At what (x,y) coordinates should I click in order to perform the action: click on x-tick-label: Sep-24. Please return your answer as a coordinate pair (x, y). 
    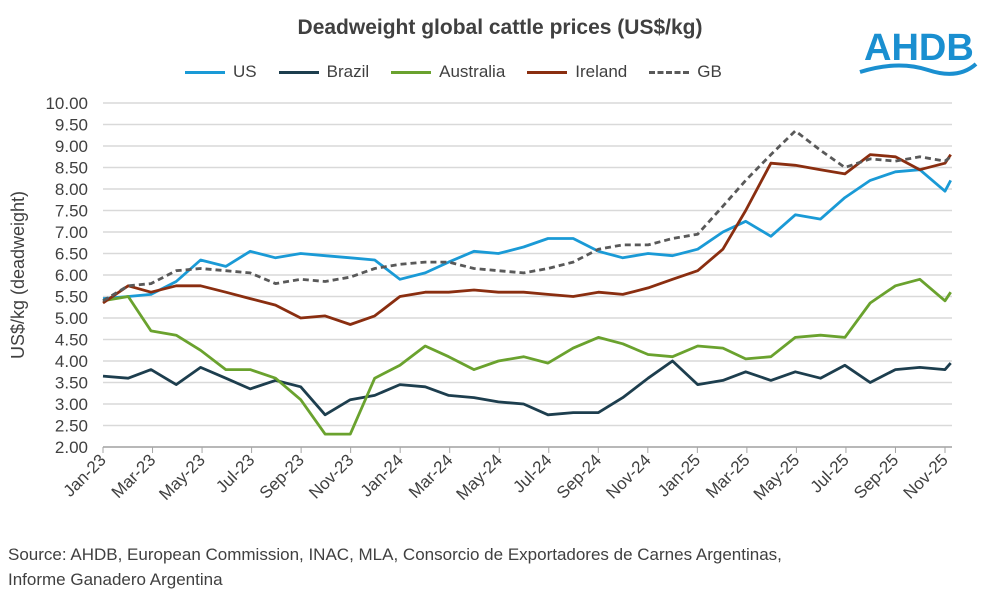
    Looking at the image, I should click on (579, 476).